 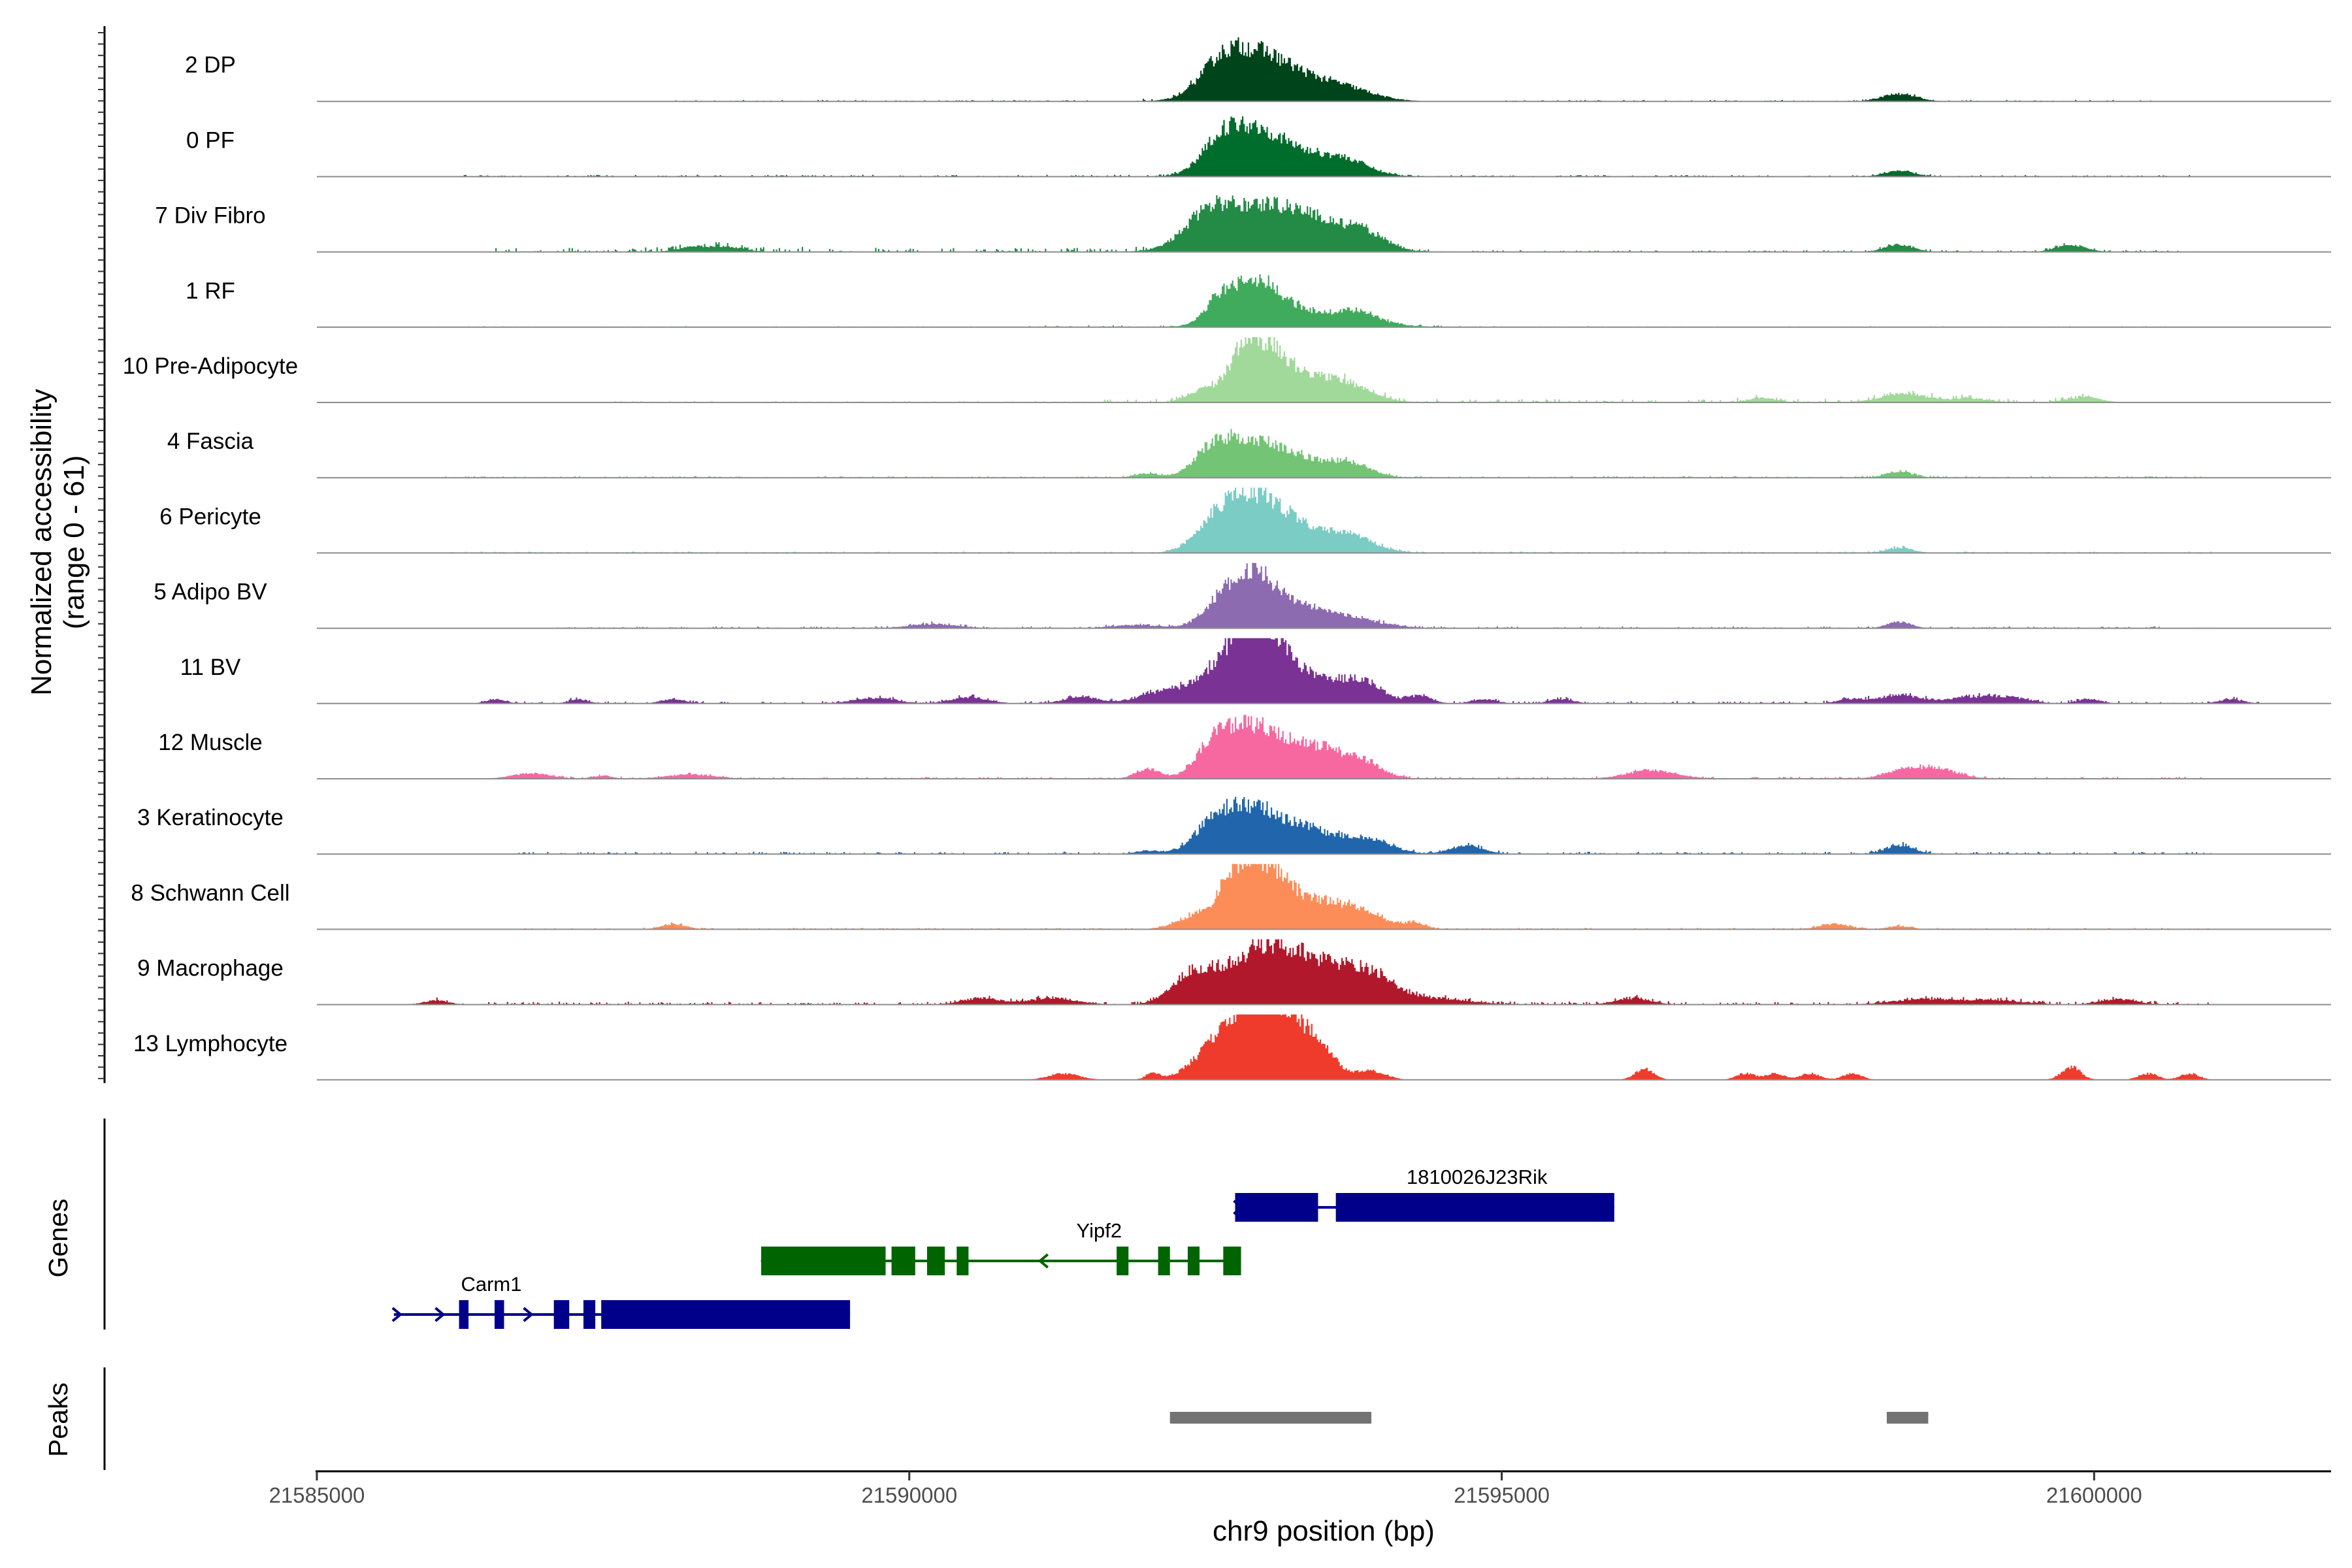 What do you see at coordinates (210, 1043) in the screenshot?
I see `track-label: 13 Lymphocyte` at bounding box center [210, 1043].